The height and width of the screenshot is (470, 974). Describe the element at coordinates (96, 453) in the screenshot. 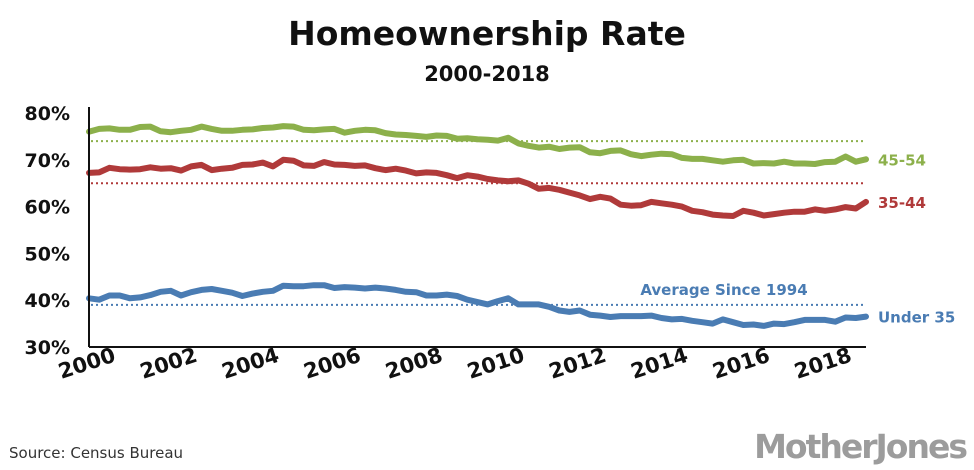

I see `source-note: Source: Census Bureau` at that location.